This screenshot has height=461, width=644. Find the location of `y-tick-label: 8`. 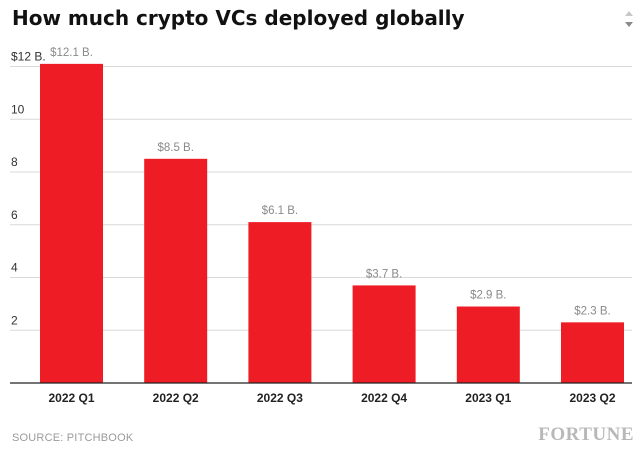

y-tick-label: 8 is located at coordinates (14, 162).